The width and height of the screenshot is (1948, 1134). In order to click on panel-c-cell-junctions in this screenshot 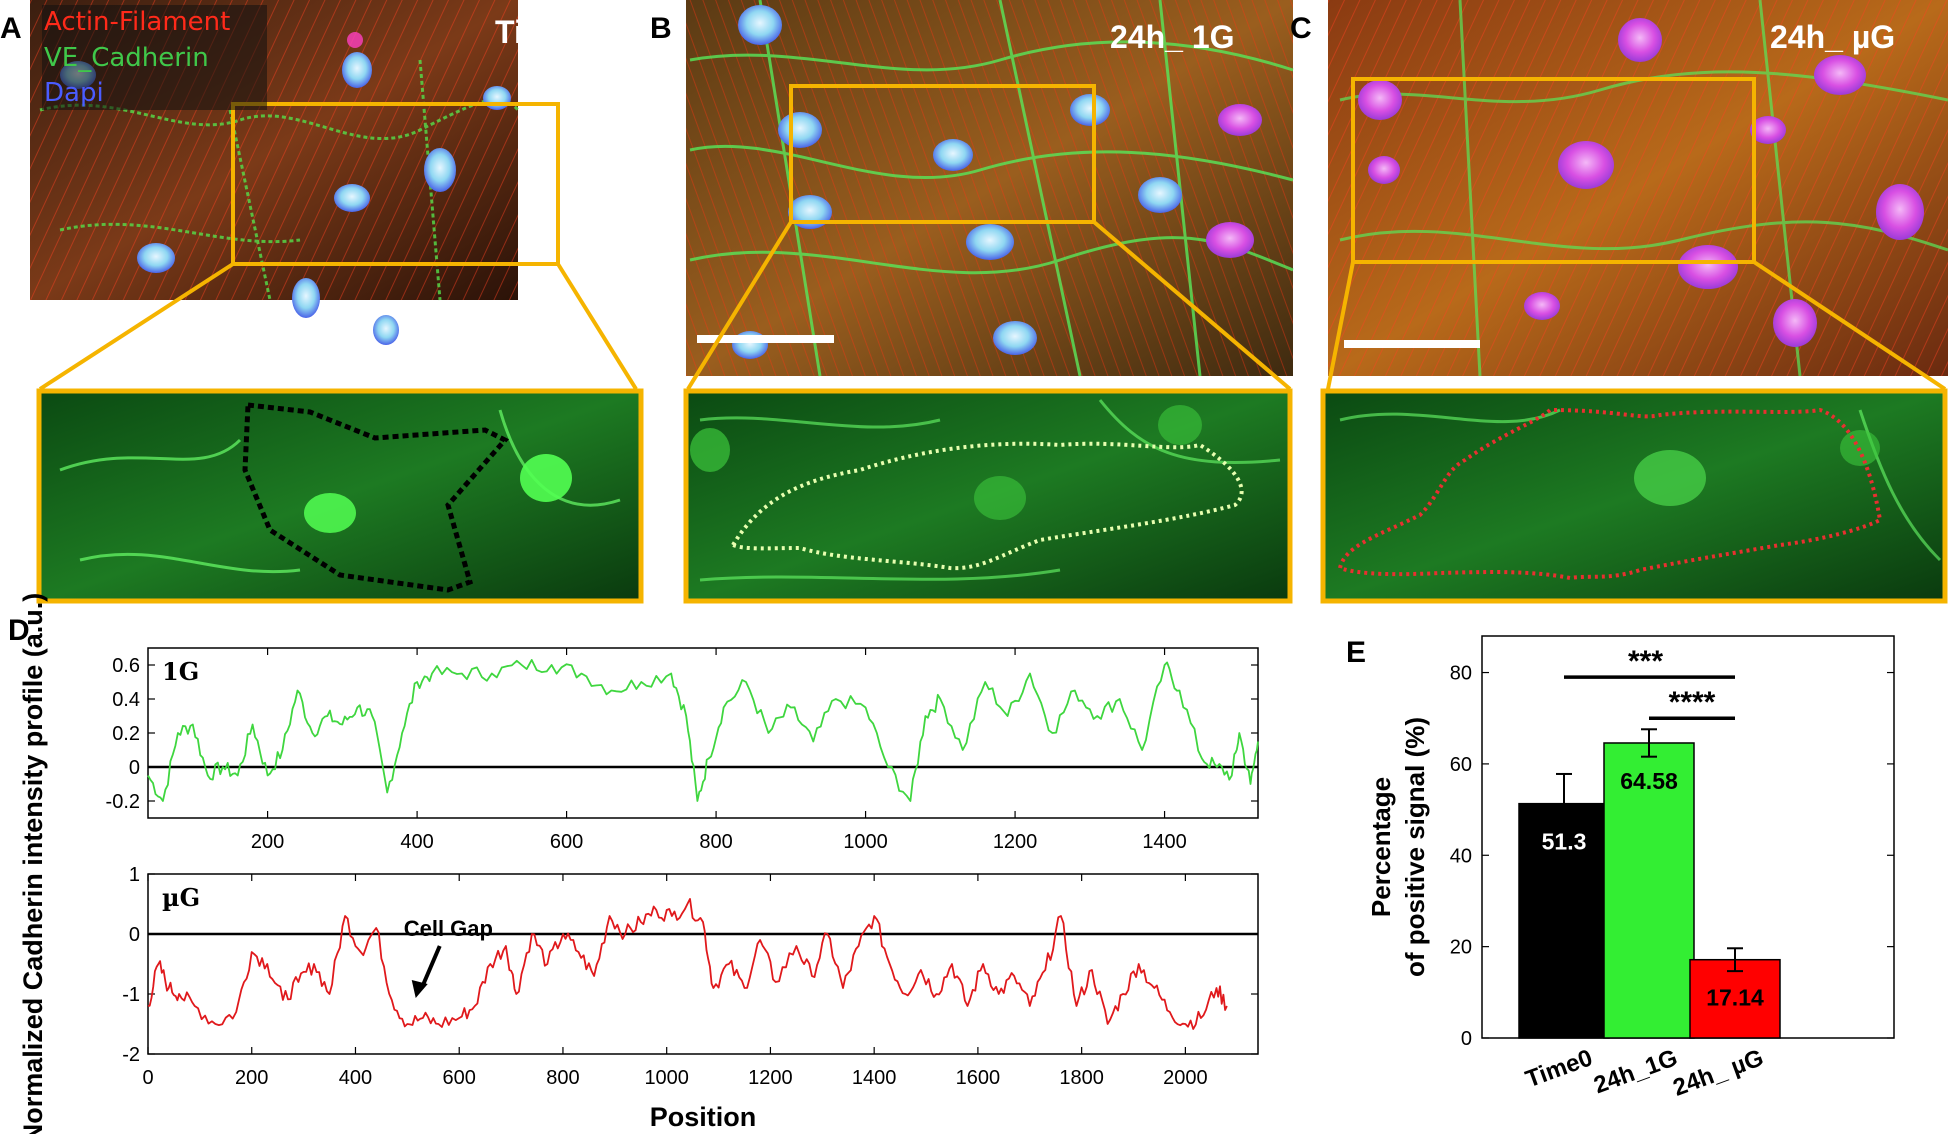, I will do `click(1643, 188)`.